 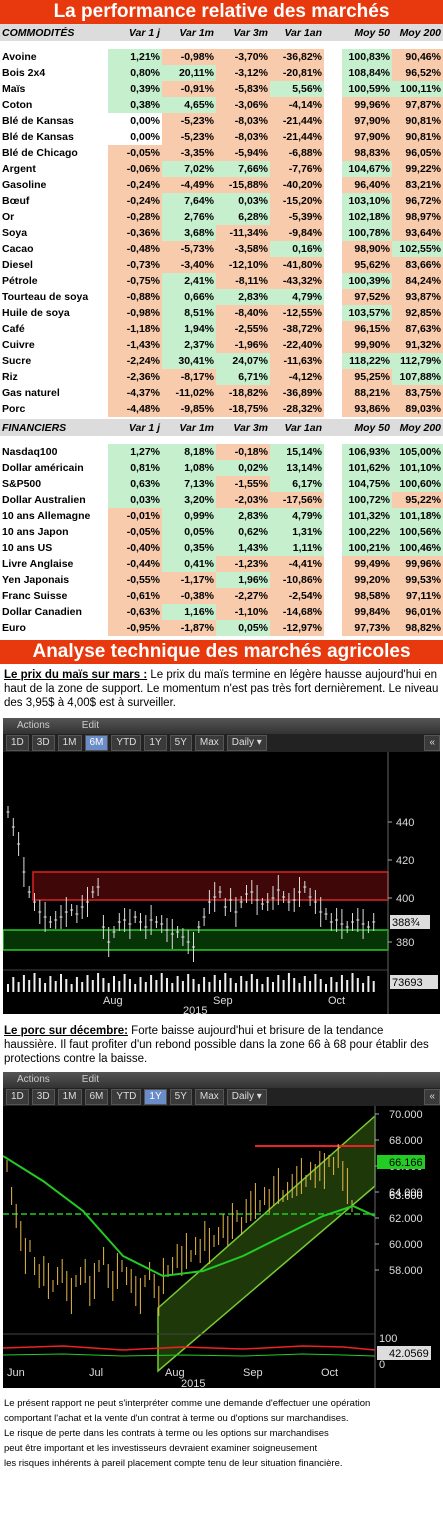 I want to click on last-price-label: 63.600, so click(x=406, y=1196).